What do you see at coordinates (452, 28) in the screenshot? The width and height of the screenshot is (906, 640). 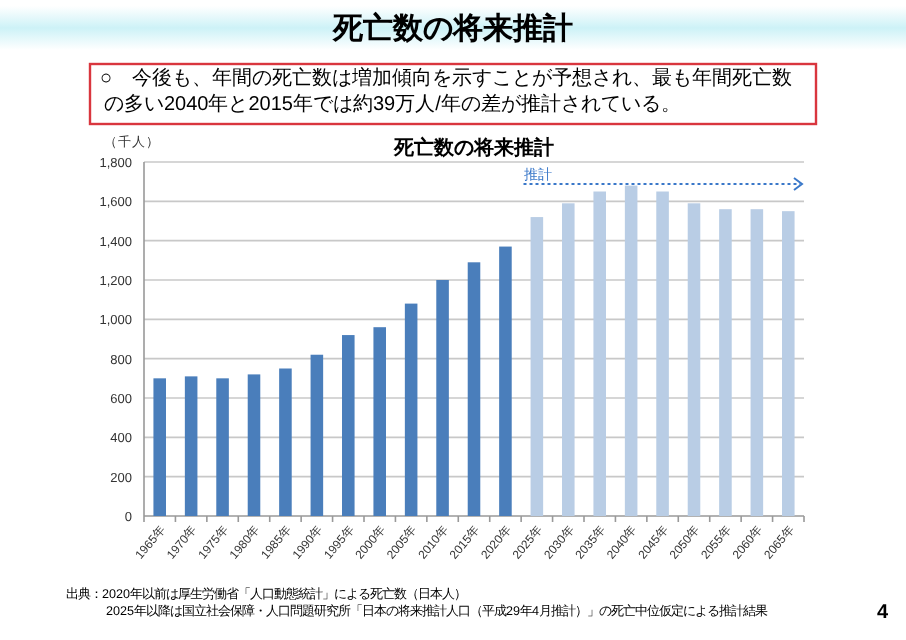 I see `text: 死亡数の将来推計` at bounding box center [452, 28].